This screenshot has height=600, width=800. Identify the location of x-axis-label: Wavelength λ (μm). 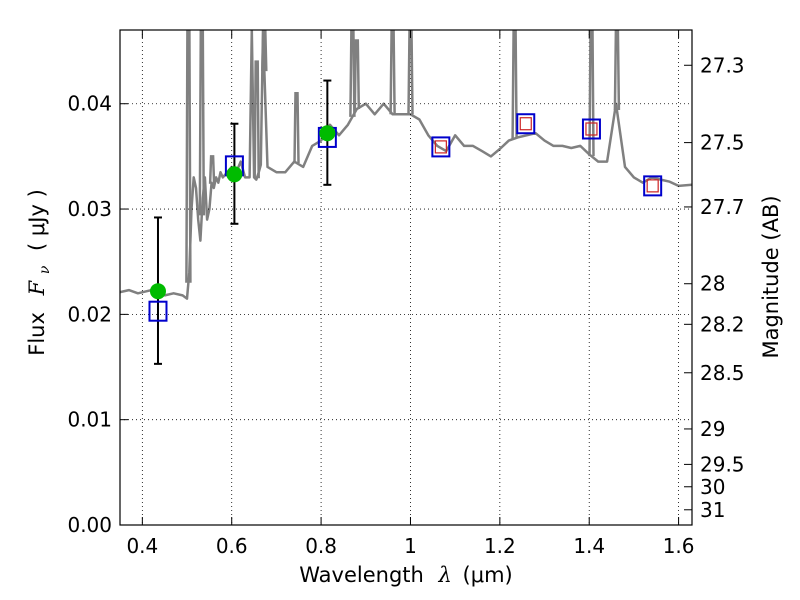
(405, 575).